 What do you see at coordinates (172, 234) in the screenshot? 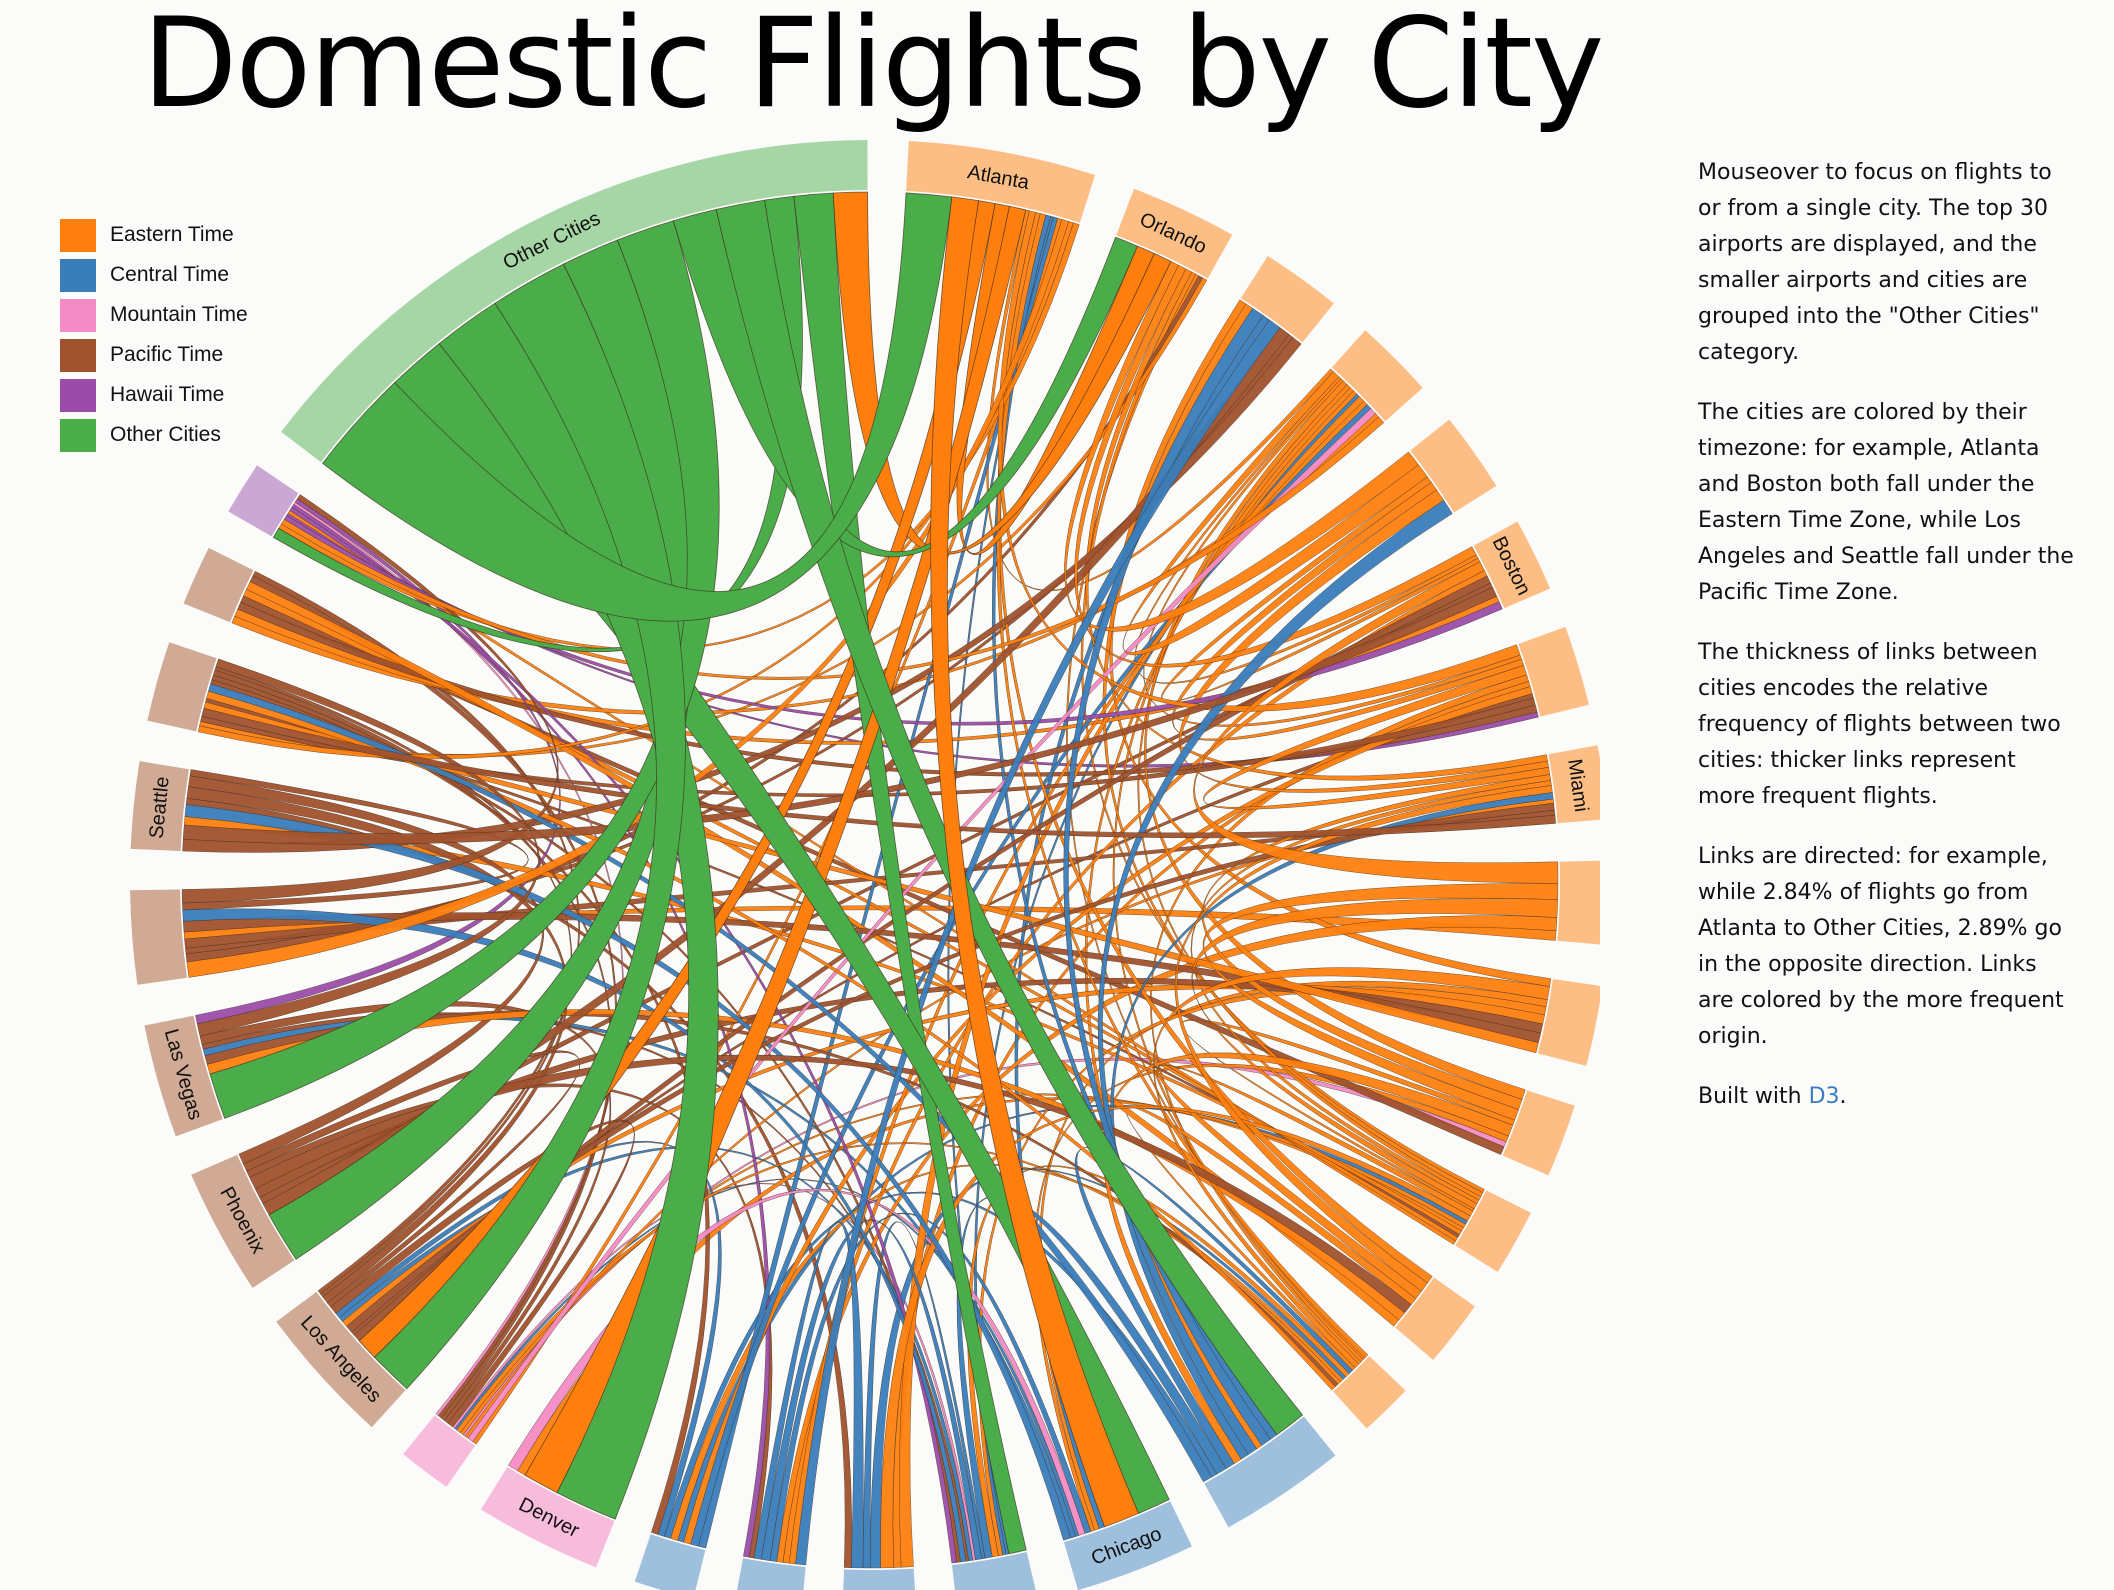
I see `legend-label: Eastern Time` at bounding box center [172, 234].